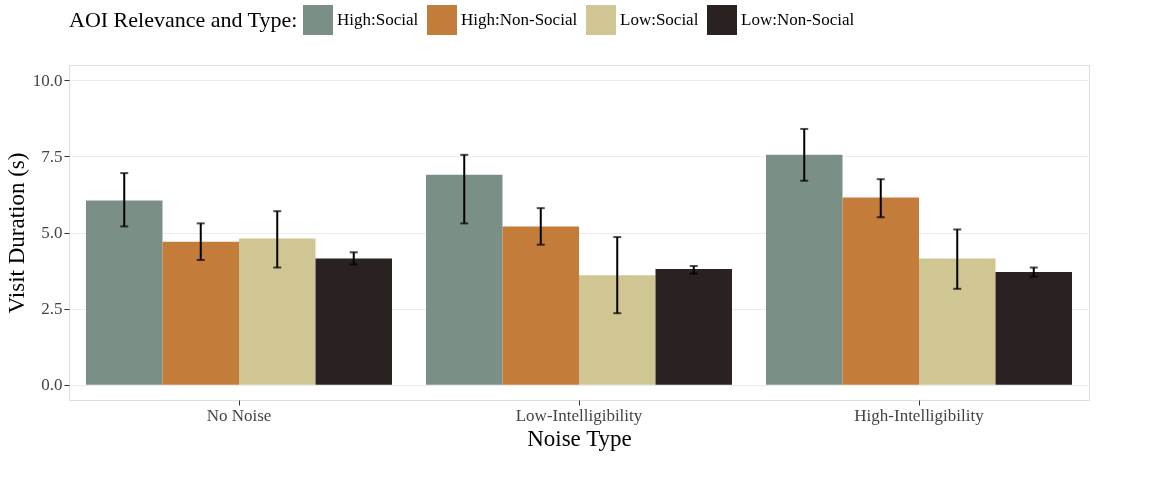  I want to click on y-tick-label: 7.5, so click(52, 156).